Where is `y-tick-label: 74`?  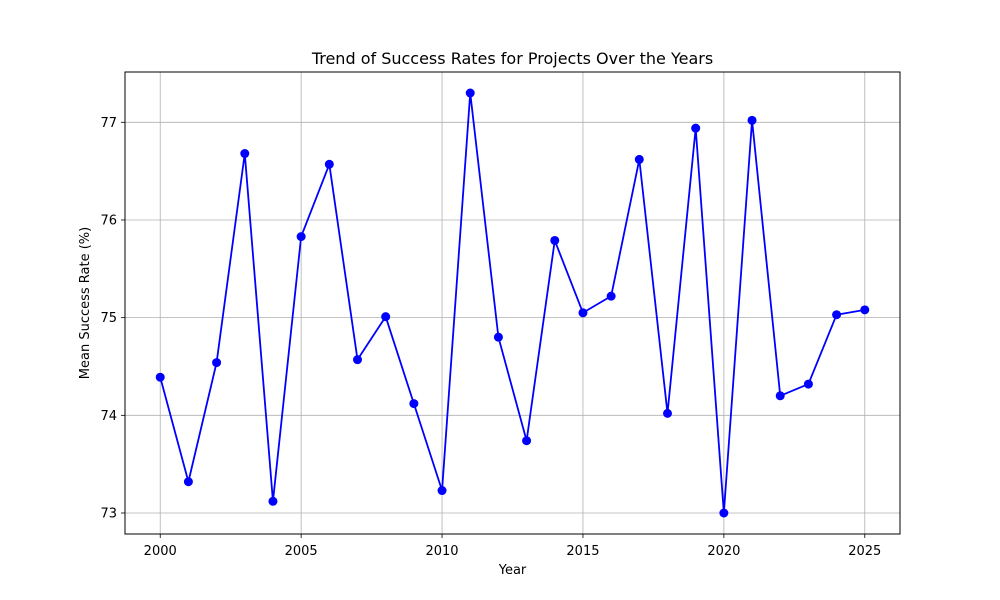 y-tick-label: 74 is located at coordinates (108, 416).